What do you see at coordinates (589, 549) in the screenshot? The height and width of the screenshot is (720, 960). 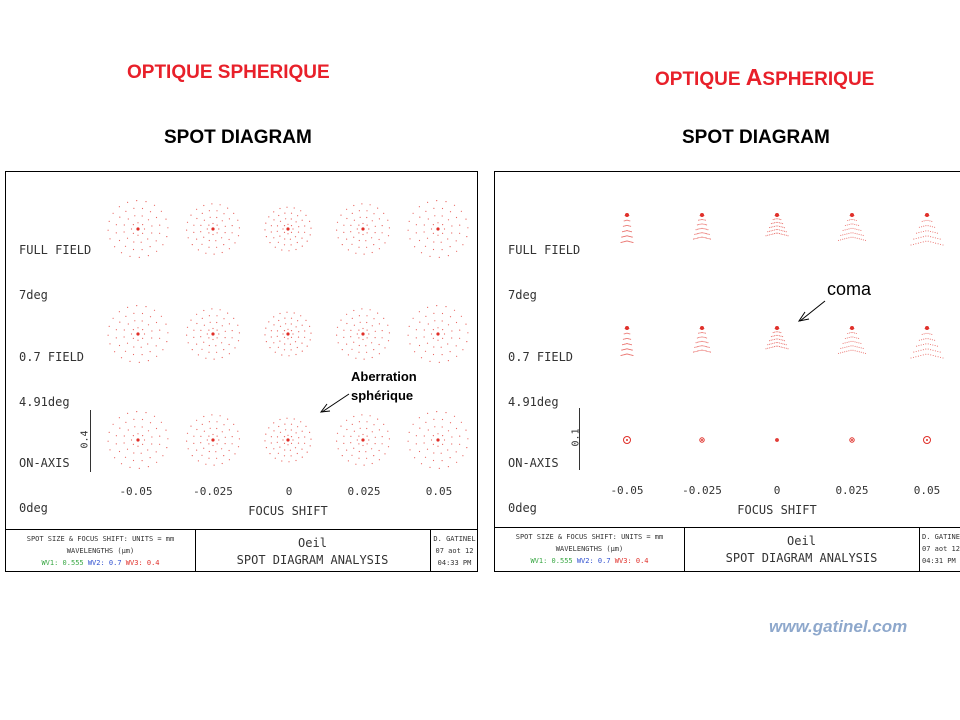 I see `wavelengths-text: WAVELENGTHS (µm)` at bounding box center [589, 549].